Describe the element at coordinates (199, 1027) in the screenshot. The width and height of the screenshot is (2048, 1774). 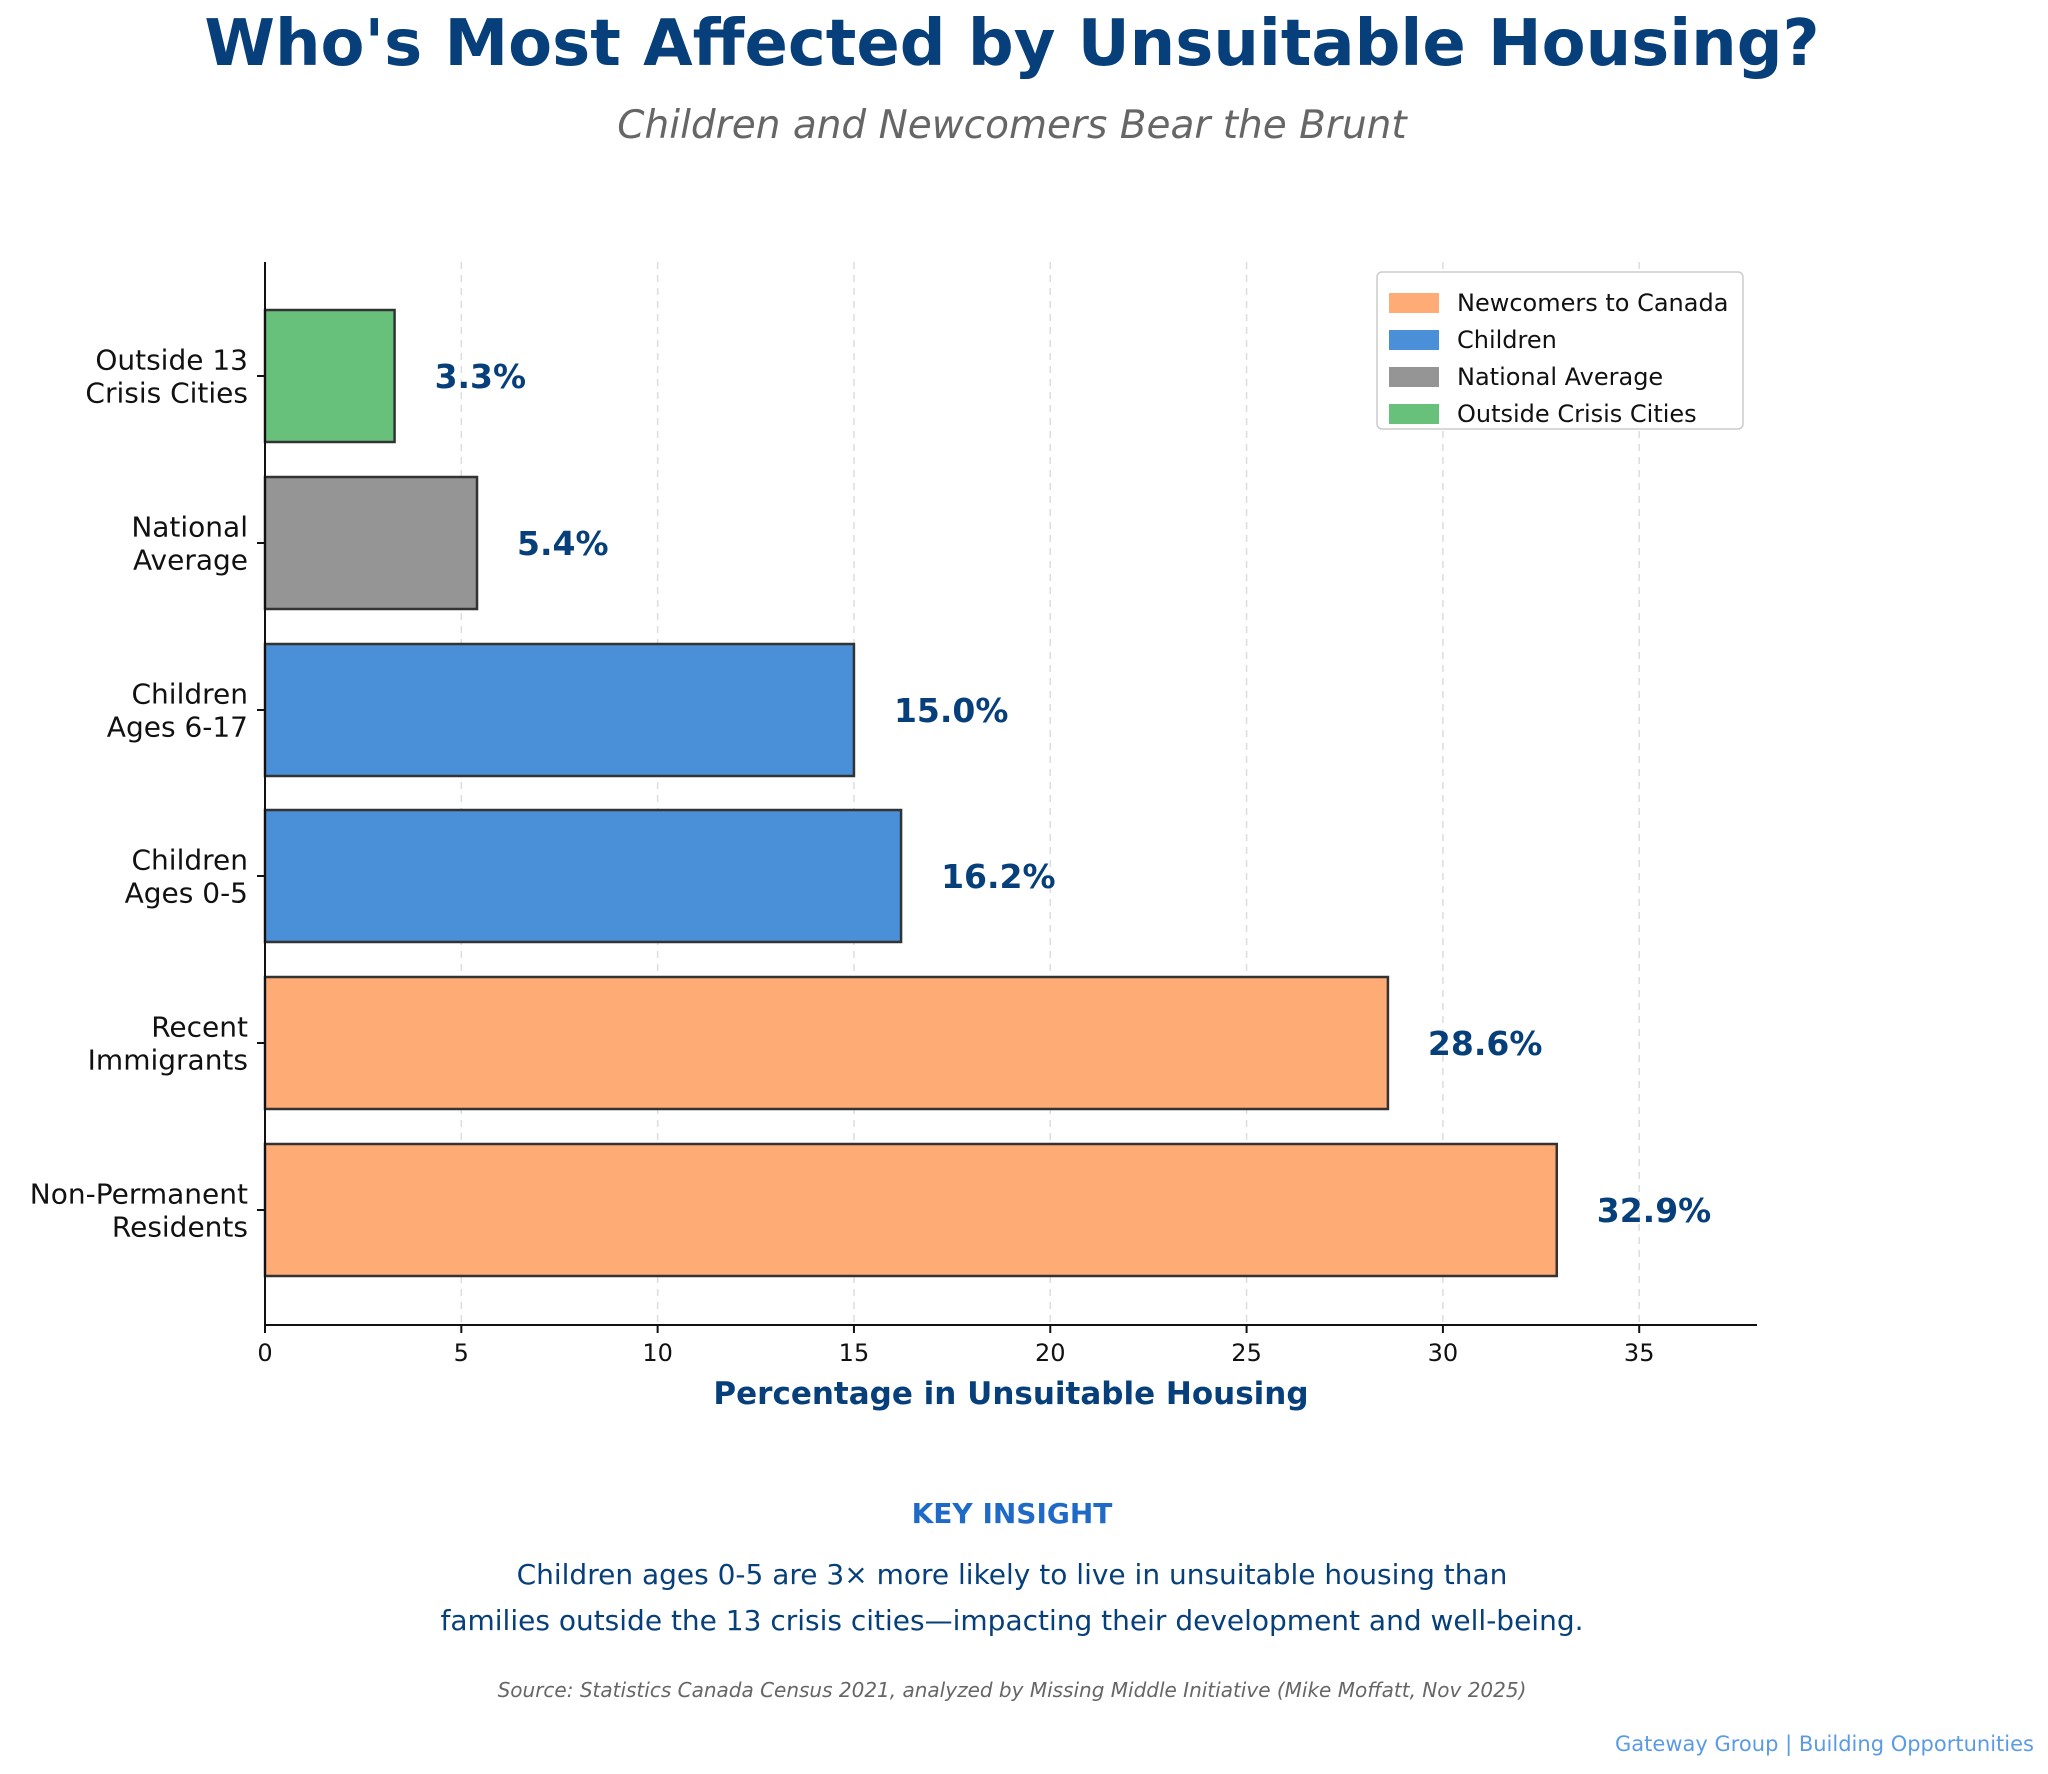
I see `category-label-recent-immigrants-line-1: Recent` at that location.